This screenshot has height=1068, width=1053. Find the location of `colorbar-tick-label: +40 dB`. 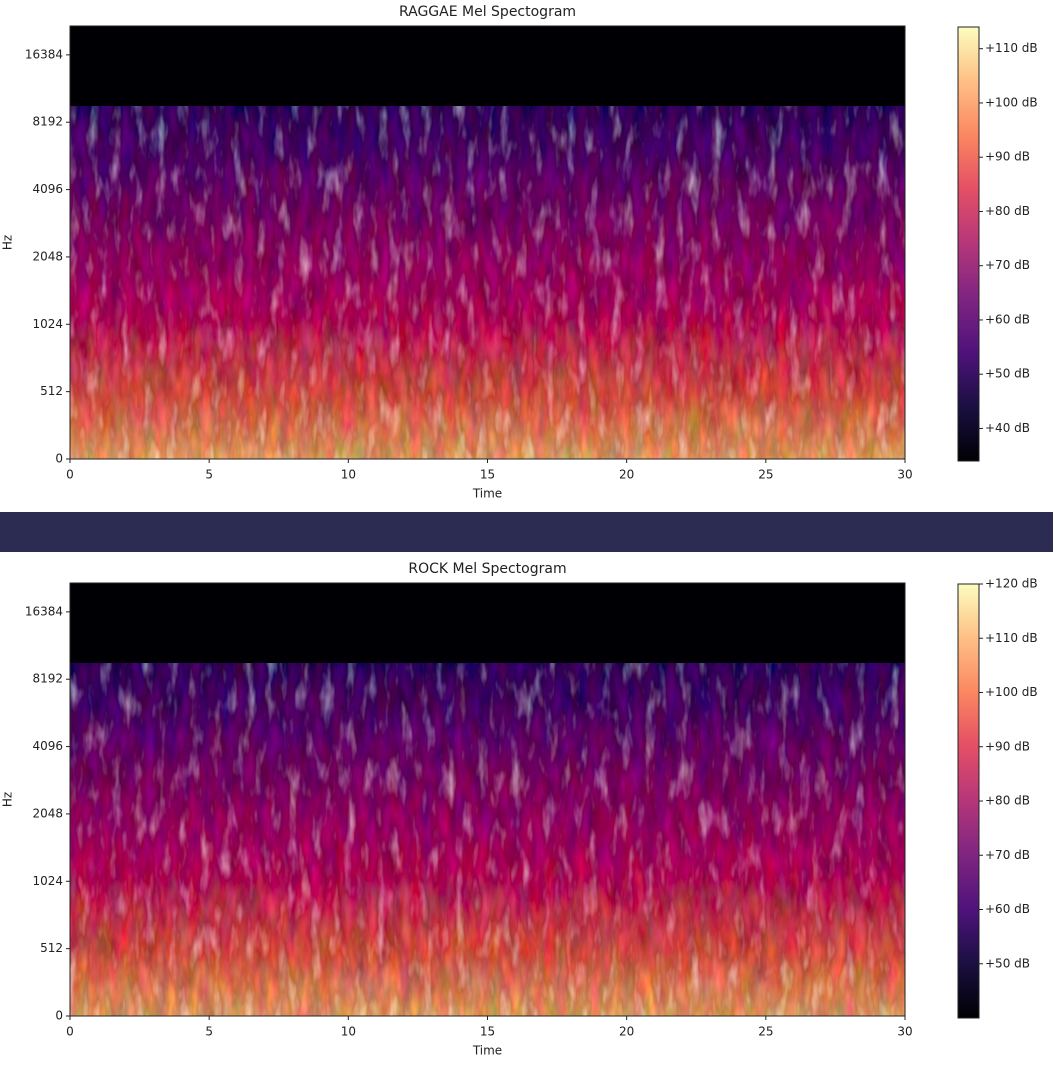

colorbar-tick-label: +40 dB is located at coordinates (1007, 428).